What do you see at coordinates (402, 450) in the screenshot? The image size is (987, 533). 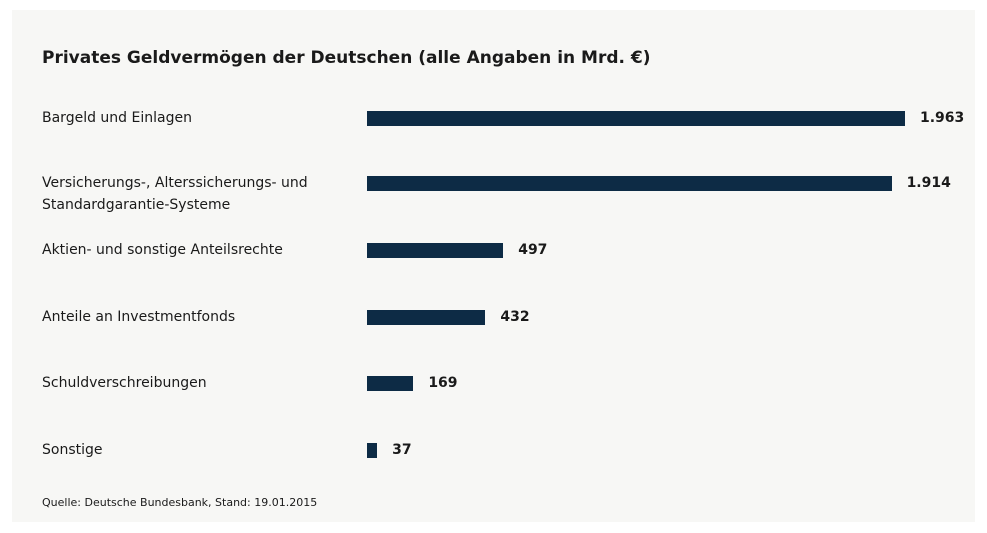 I see `value-label: 37` at bounding box center [402, 450].